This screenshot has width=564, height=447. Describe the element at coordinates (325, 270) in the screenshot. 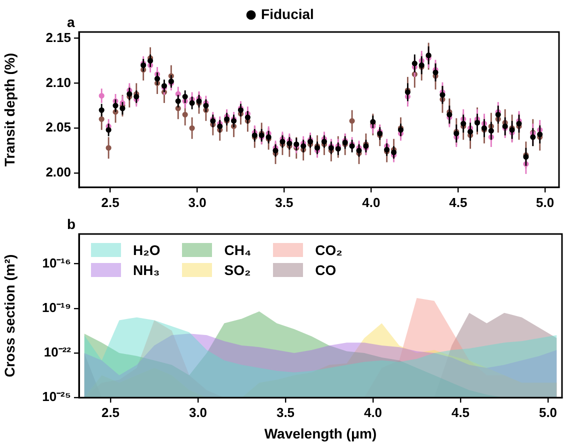

I see `legend-label: CO` at that location.